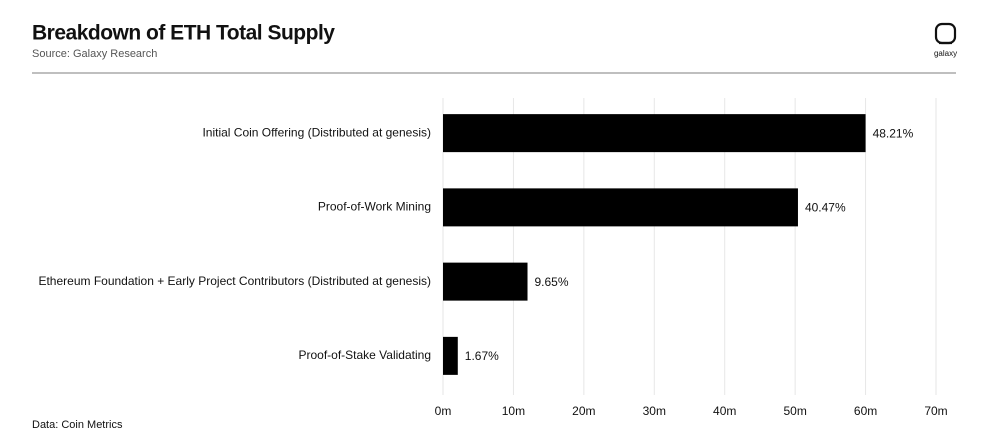 The height and width of the screenshot is (443, 987). I want to click on x-tick-label: 60m, so click(865, 411).